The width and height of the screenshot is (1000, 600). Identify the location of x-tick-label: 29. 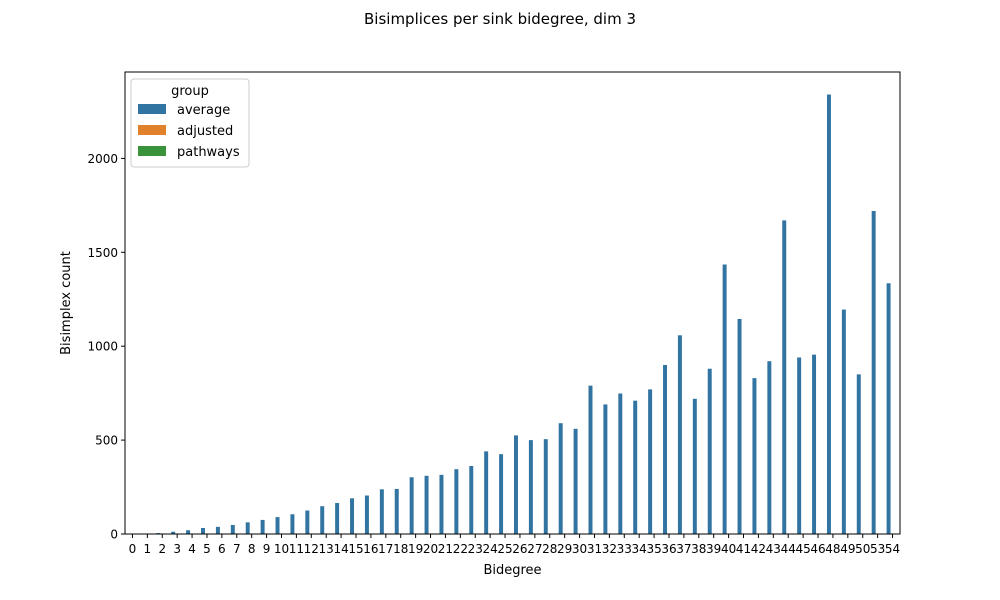
(564, 549).